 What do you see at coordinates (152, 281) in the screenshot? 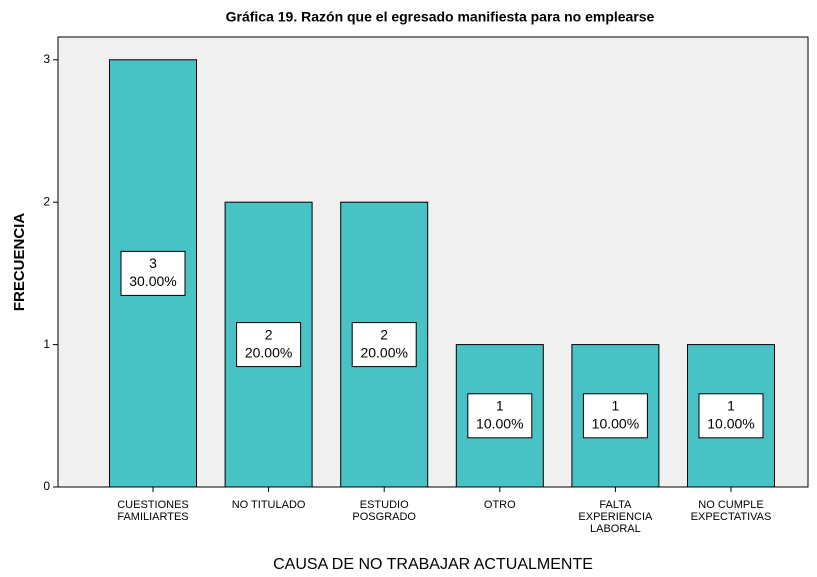
I see `percent-label: 30.00%` at bounding box center [152, 281].